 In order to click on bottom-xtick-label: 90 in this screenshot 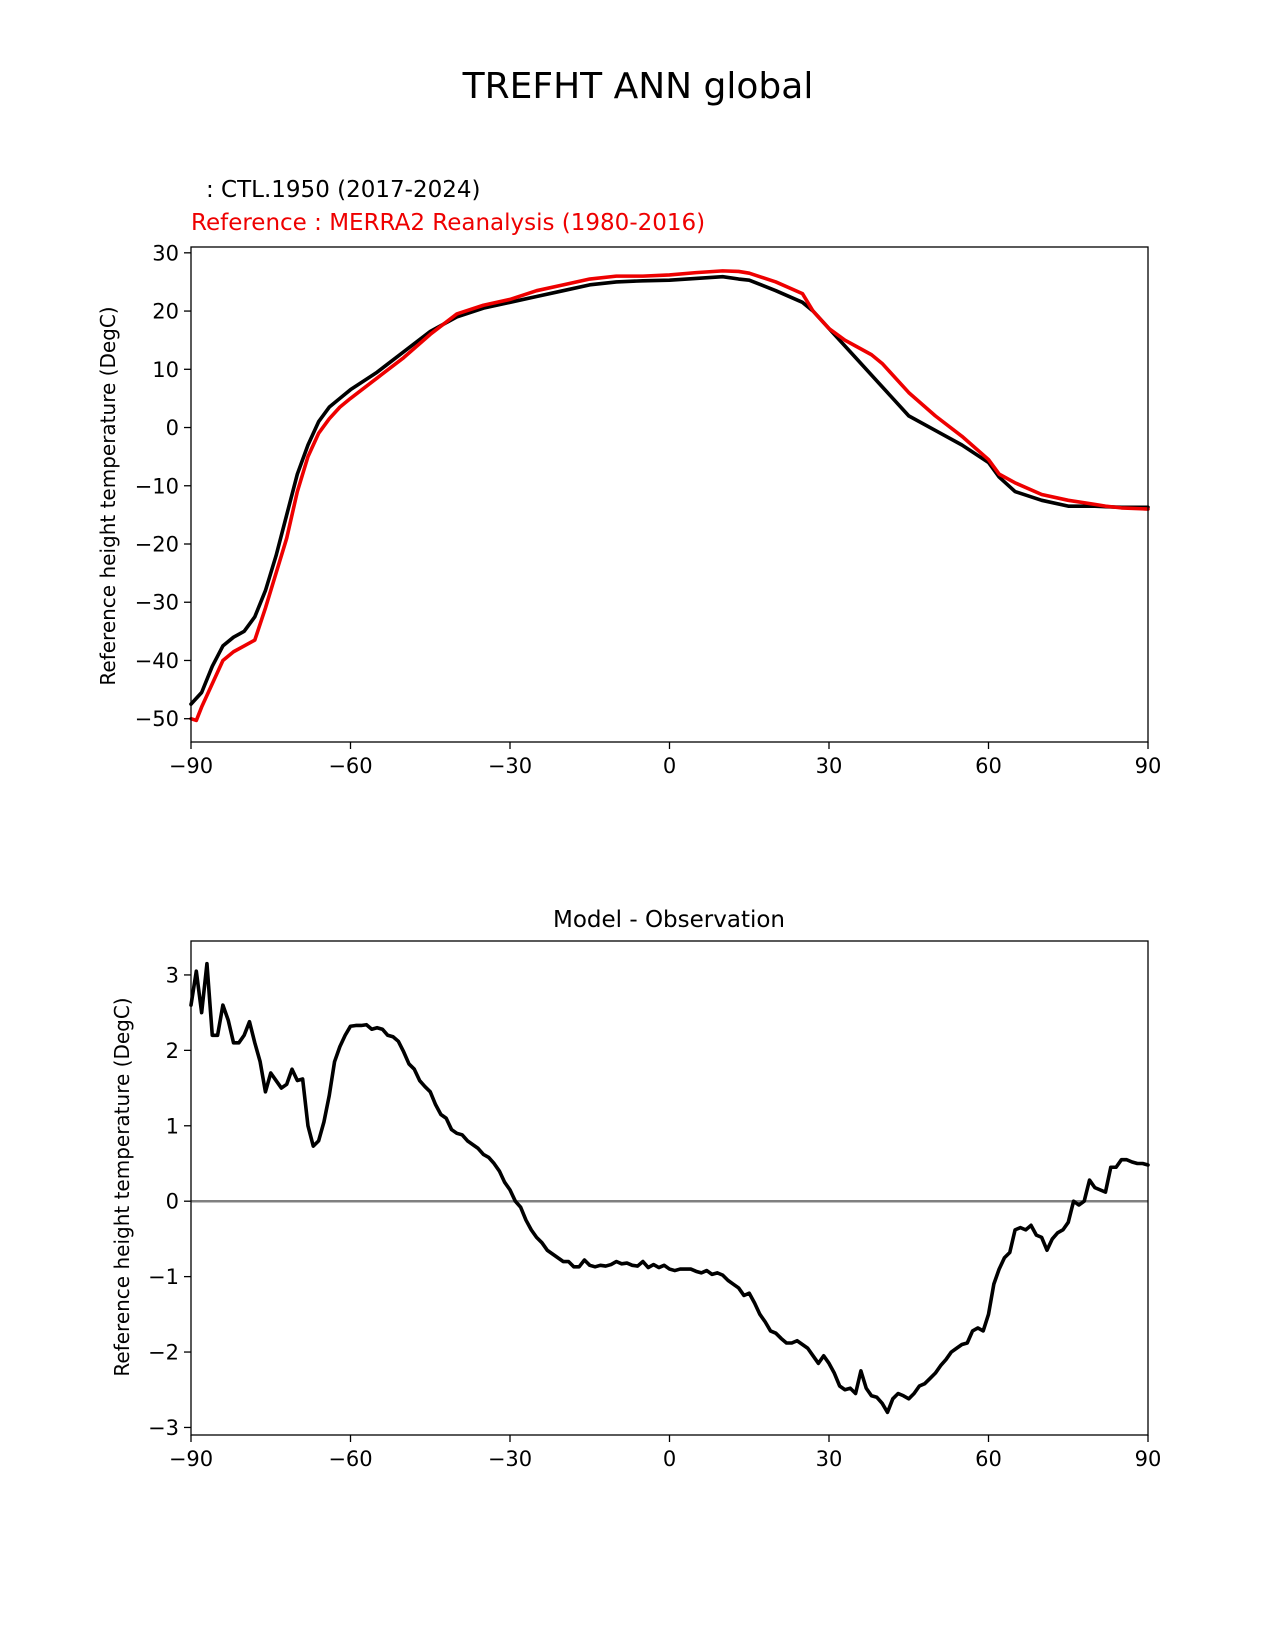, I will do `click(1148, 1459)`.